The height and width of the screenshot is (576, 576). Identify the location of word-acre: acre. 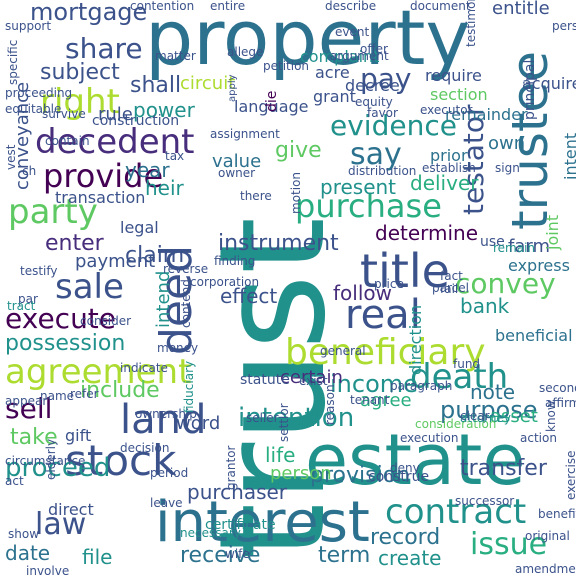
(332, 72).